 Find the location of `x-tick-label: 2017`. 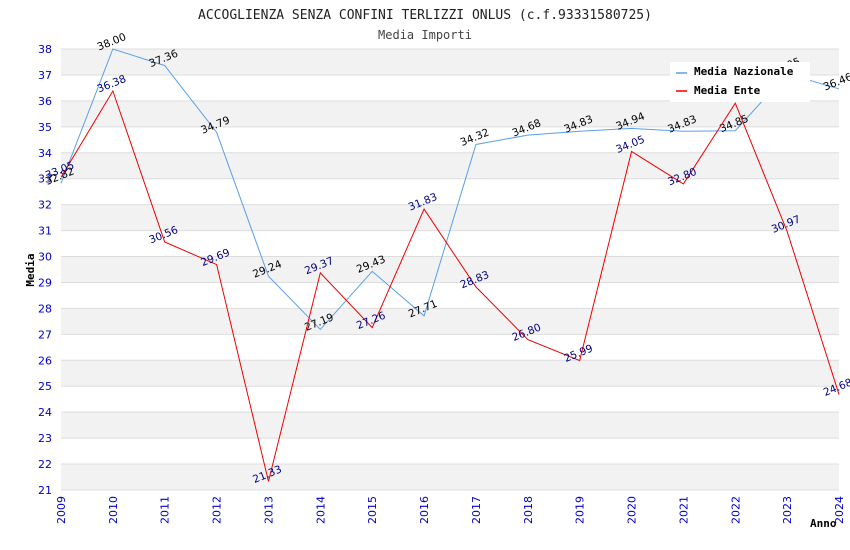

x-tick-label: 2017 is located at coordinates (476, 510).